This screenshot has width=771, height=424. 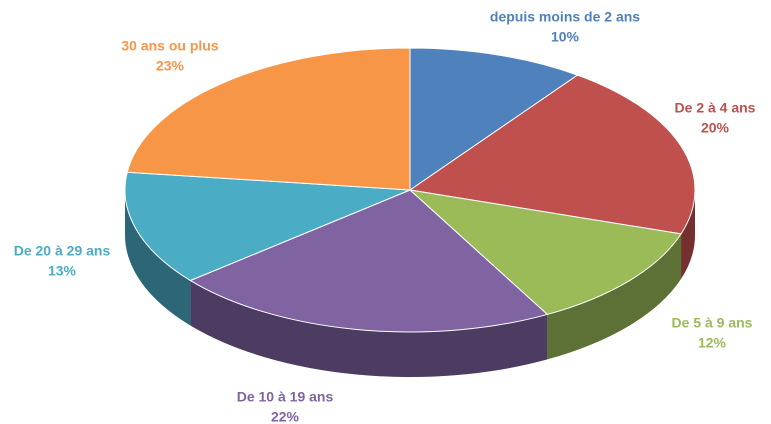 I want to click on slice-value-label: 13%, so click(x=62, y=271).